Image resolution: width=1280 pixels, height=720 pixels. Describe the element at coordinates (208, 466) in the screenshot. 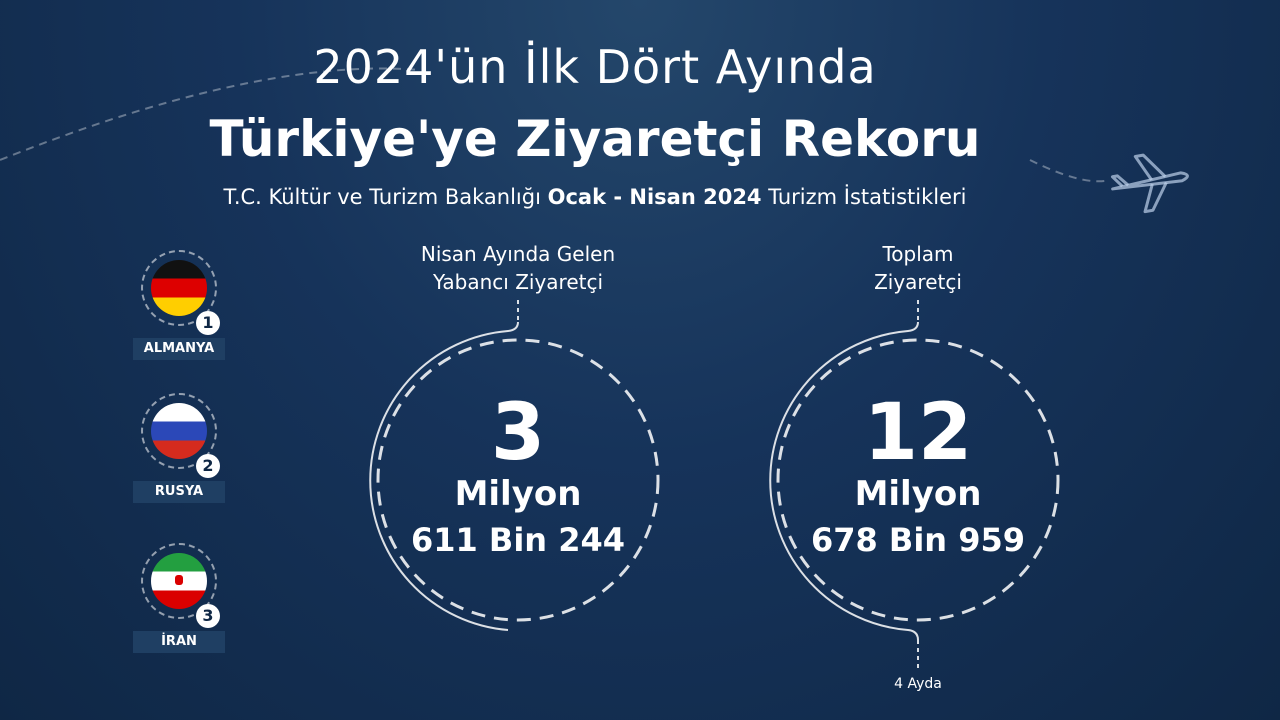

I see `rank-badge: 2` at that location.